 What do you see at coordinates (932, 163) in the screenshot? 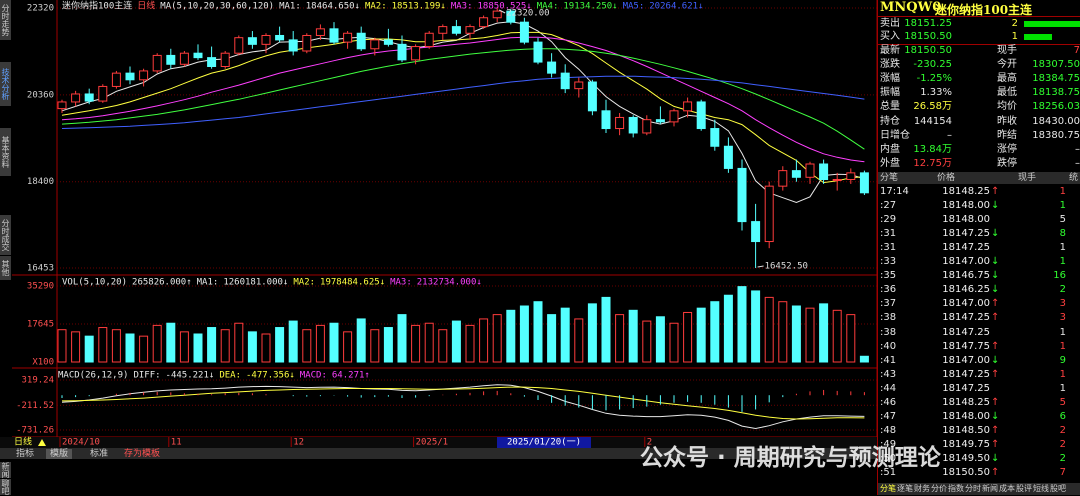
I see `quote-value: 12.75万` at bounding box center [932, 163].